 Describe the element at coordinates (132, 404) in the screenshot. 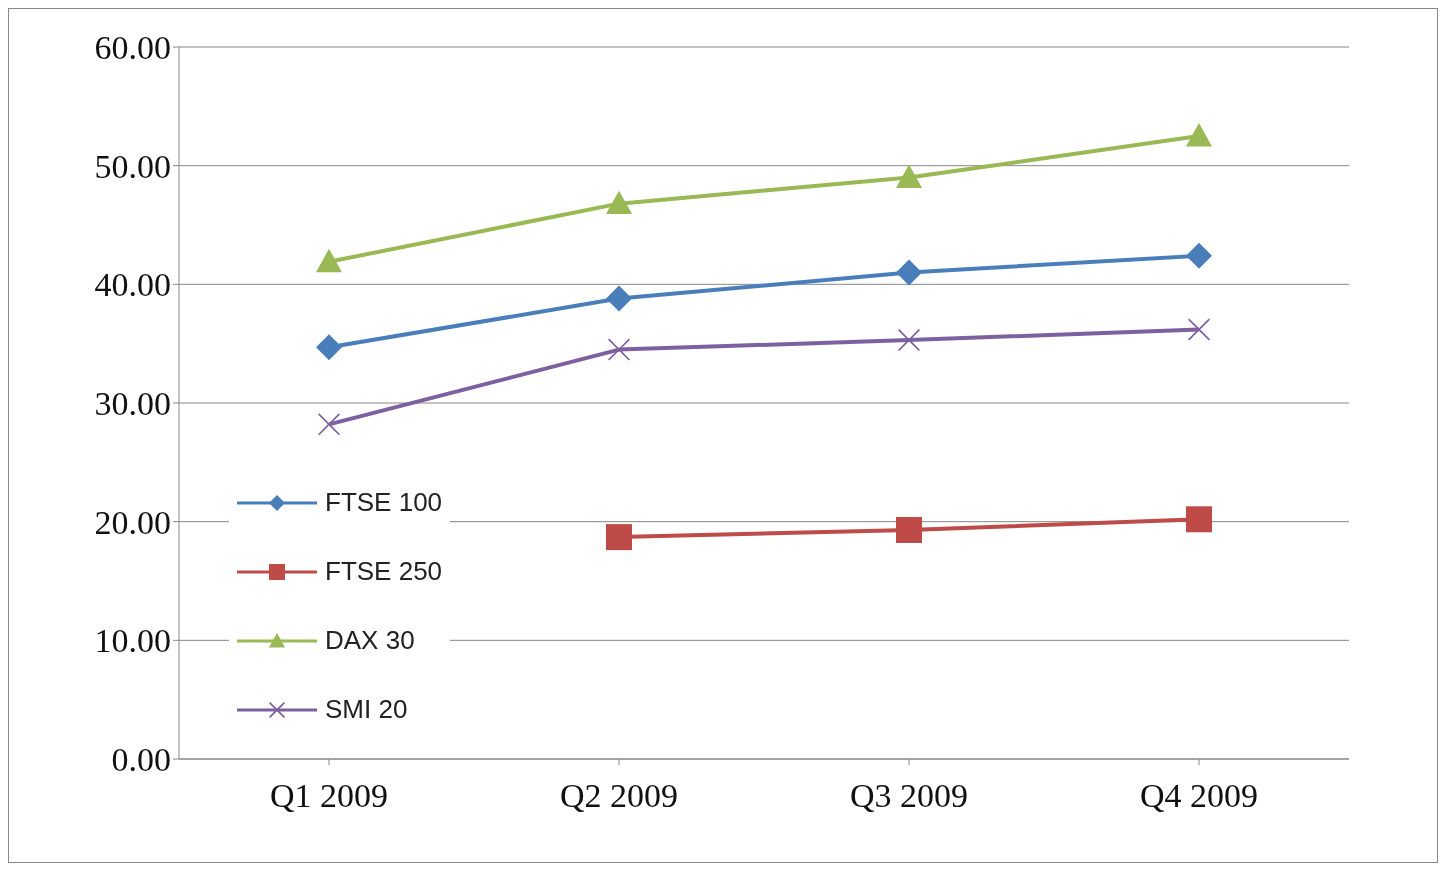

I see `y-tick-label: 30.00` at that location.